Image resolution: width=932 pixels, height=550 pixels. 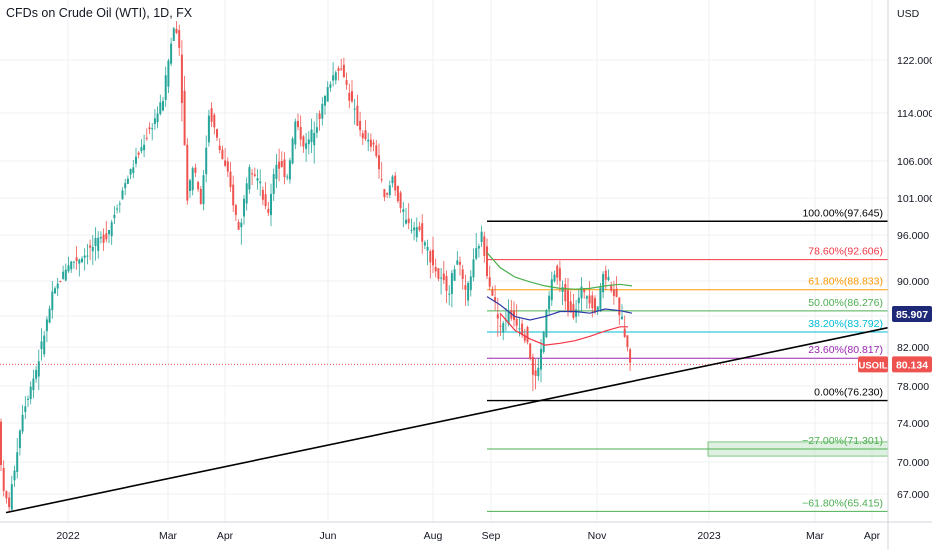 I want to click on fib-label: 100.00%(97.645), so click(x=842, y=213).